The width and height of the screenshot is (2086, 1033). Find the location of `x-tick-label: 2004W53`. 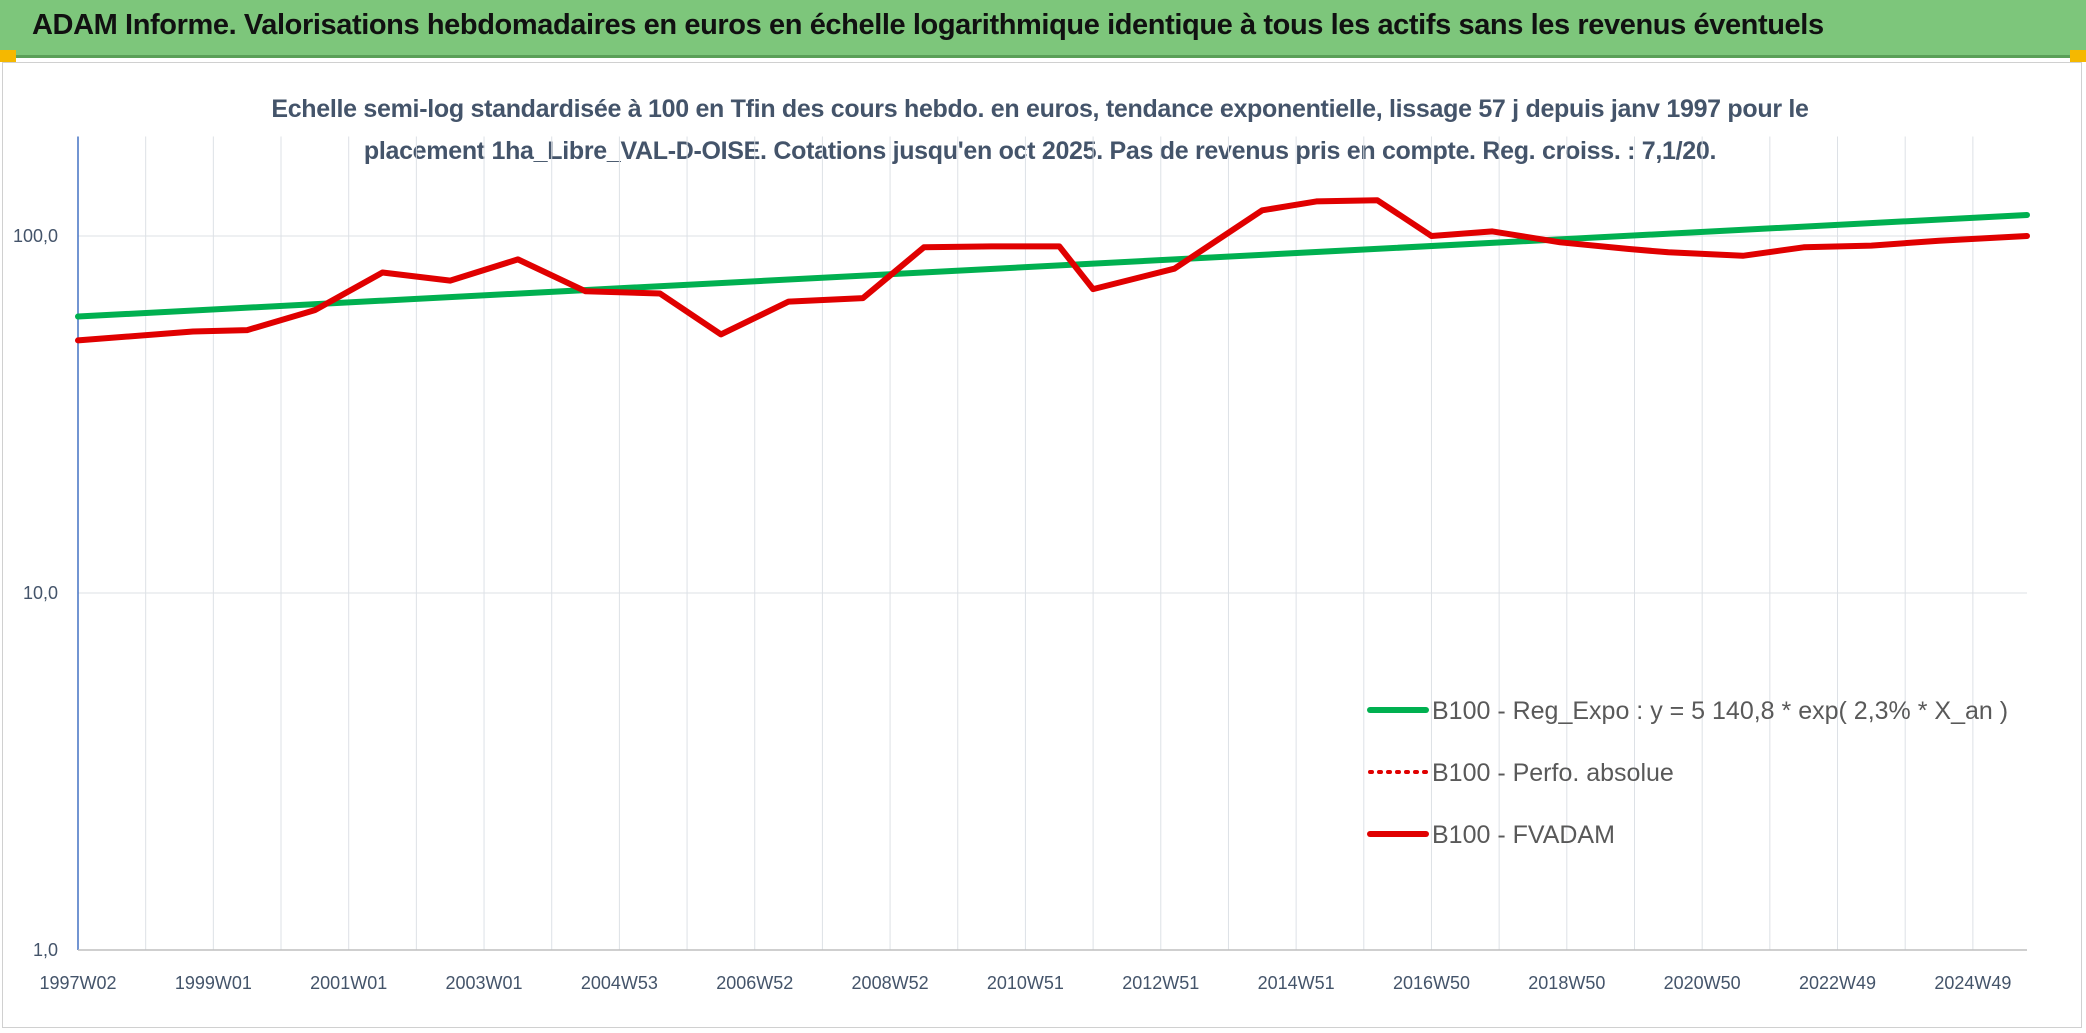

x-tick-label: 2004W53 is located at coordinates (619, 983).